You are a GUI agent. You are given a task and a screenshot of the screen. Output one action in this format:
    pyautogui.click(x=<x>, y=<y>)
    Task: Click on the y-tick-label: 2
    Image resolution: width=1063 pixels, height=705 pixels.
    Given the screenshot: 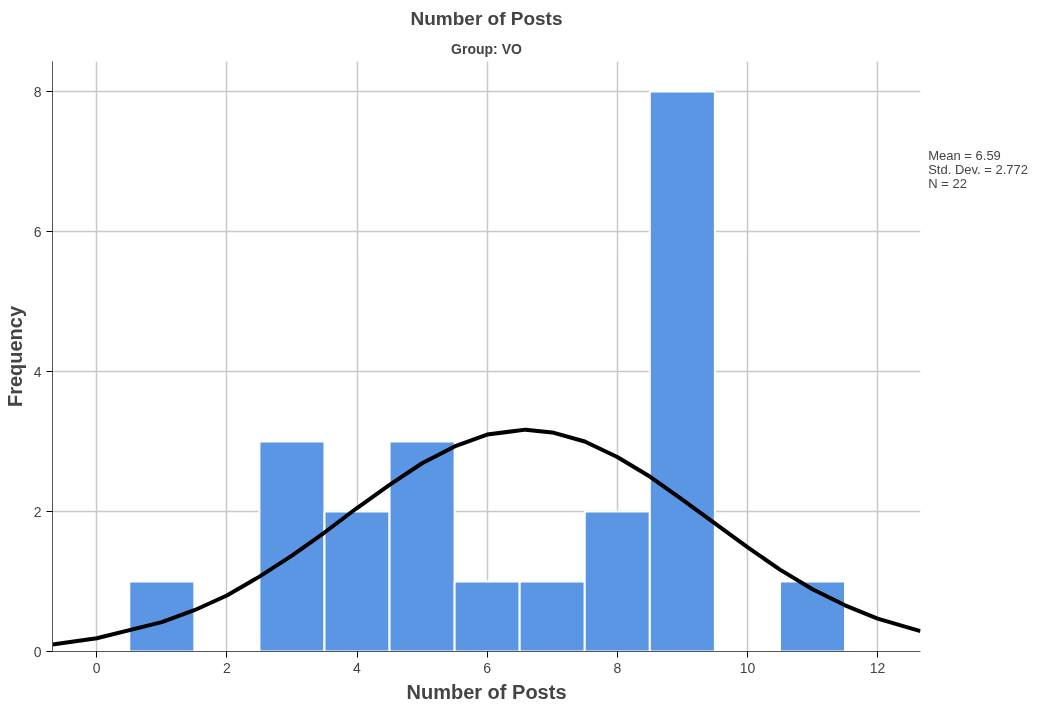 What is the action you would take?
    pyautogui.click(x=37, y=511)
    